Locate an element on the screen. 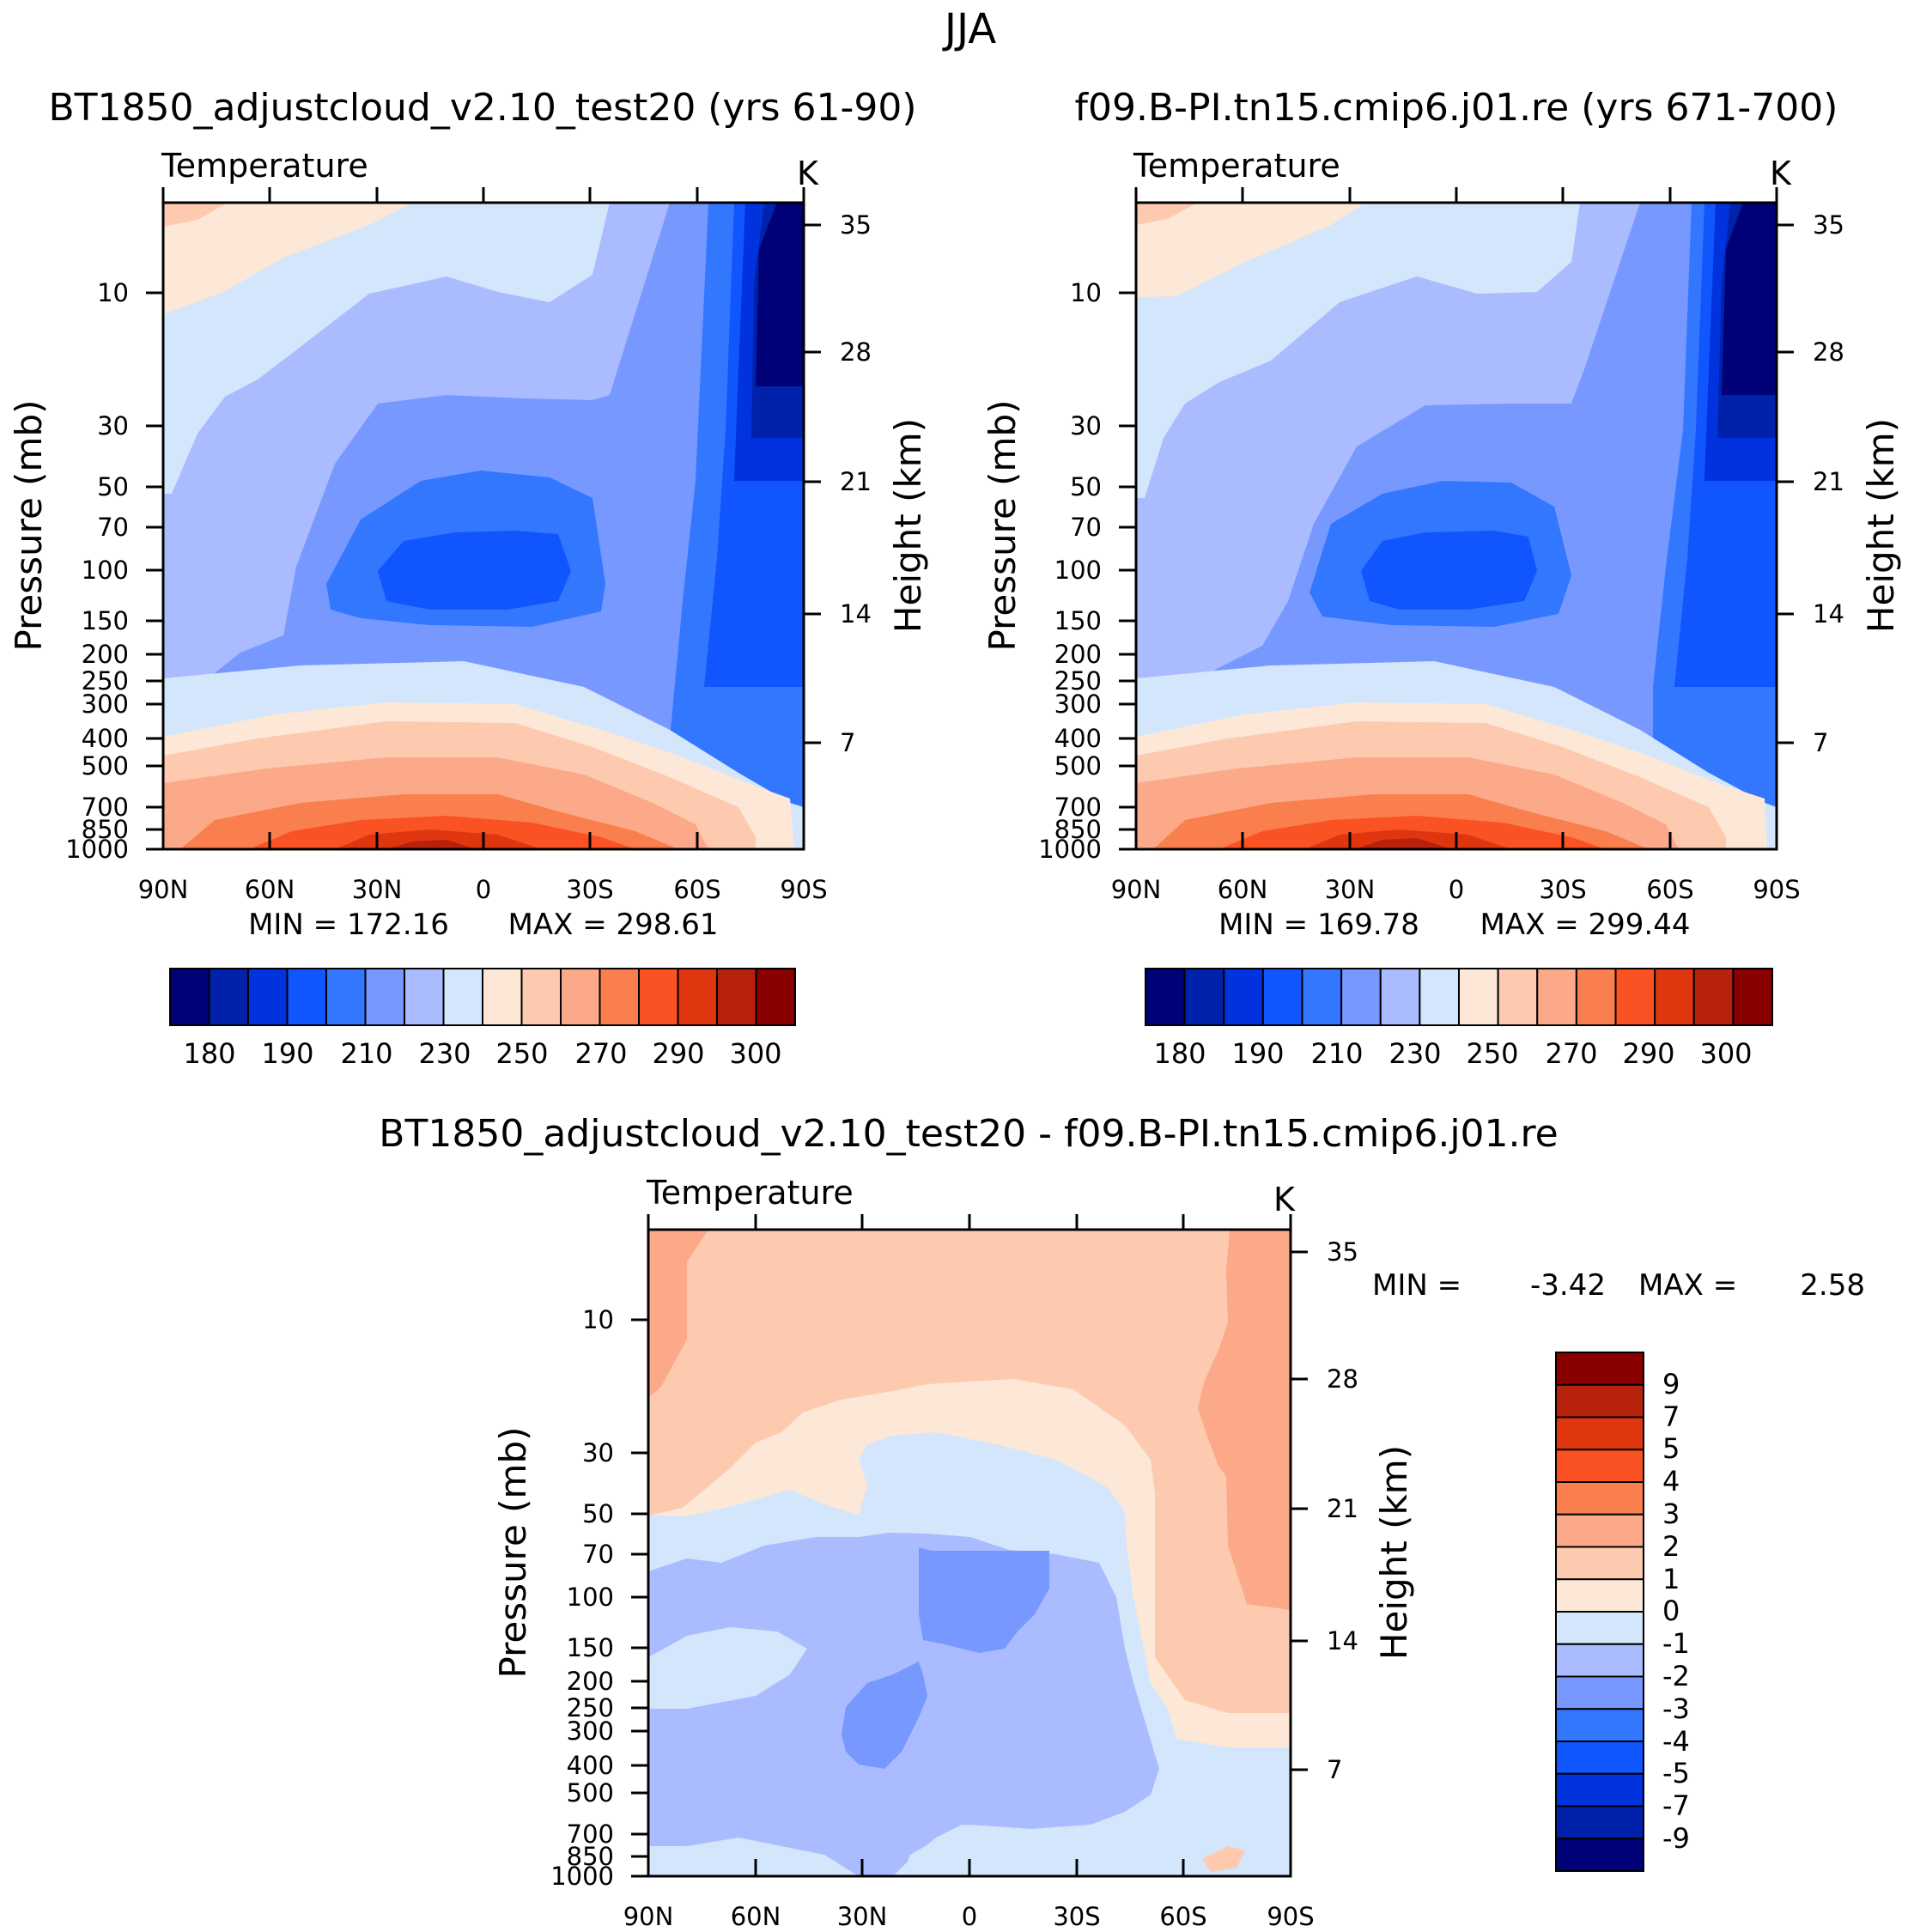 Image resolution: width=1908 pixels, height=1932 pixels. colorbar-label: 9 is located at coordinates (1671, 1384).